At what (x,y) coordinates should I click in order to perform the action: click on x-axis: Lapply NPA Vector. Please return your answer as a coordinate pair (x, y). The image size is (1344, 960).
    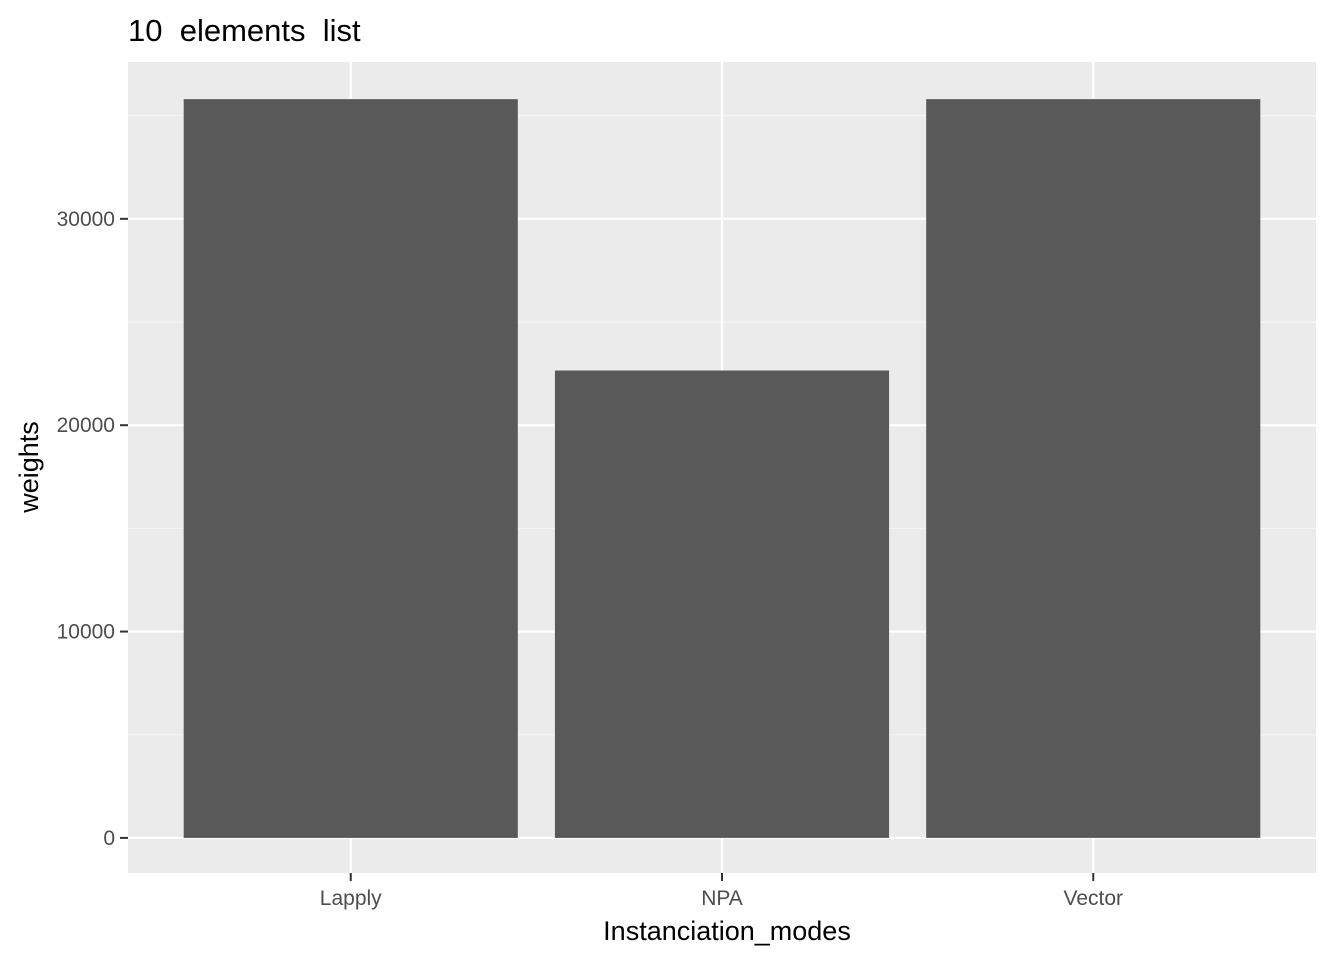
    Looking at the image, I should click on (721, 891).